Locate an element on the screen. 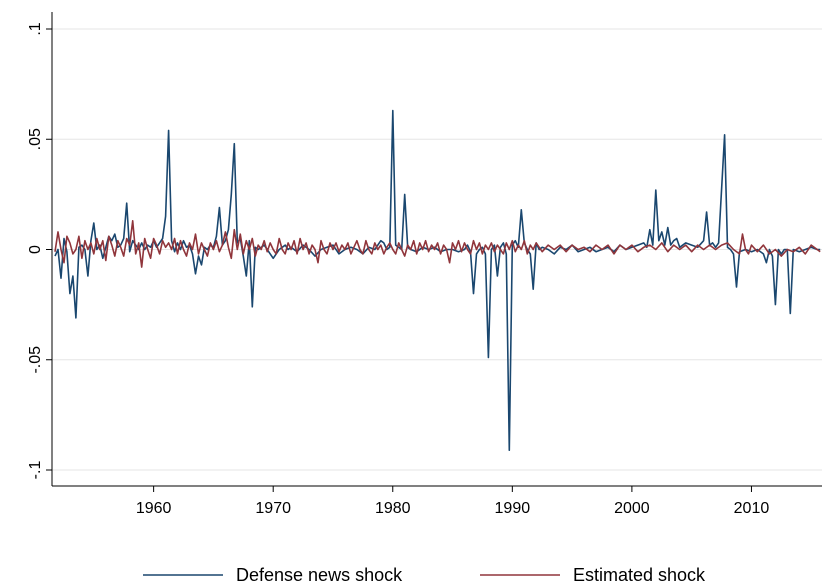  x-tick-label-2: 1980 is located at coordinates (393, 508).